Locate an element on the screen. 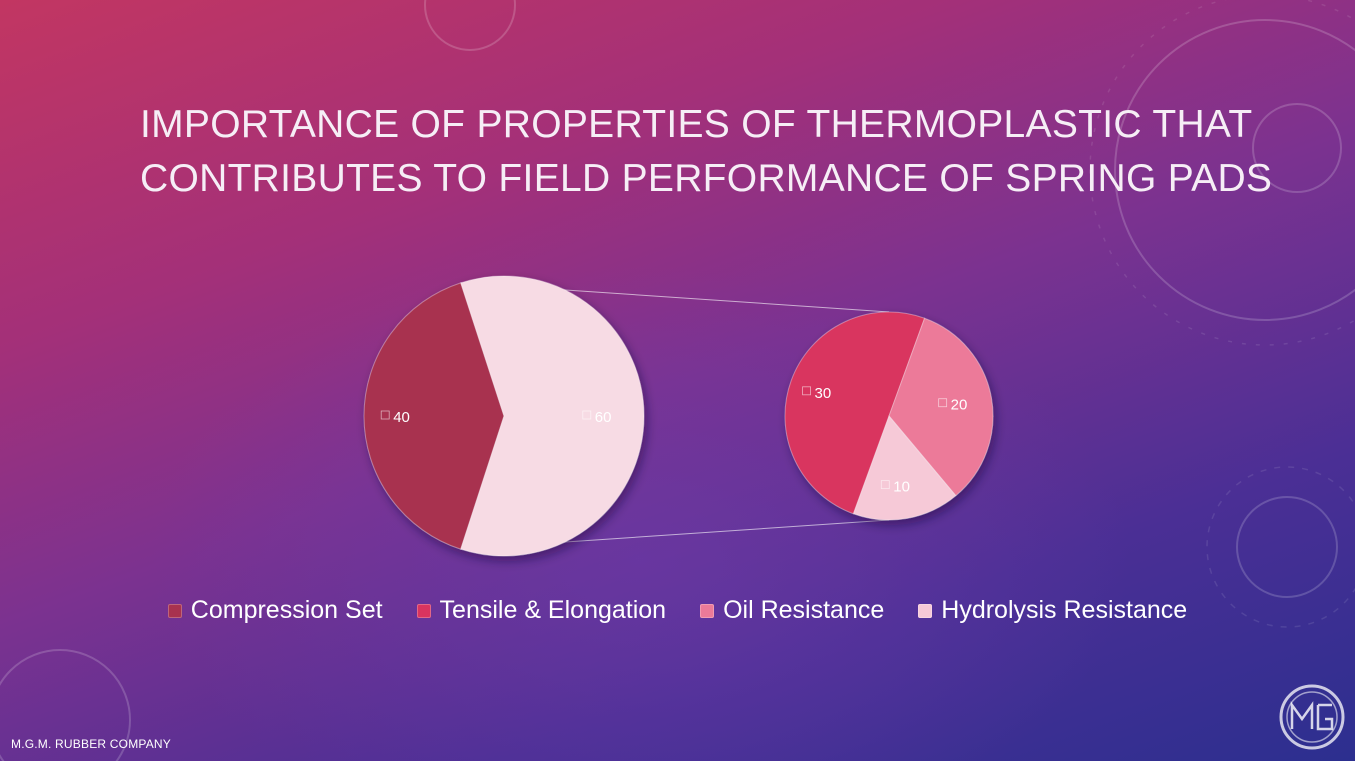 This screenshot has width=1355, height=761. legend-item-1: Tensile & Elongation is located at coordinates (541, 610).